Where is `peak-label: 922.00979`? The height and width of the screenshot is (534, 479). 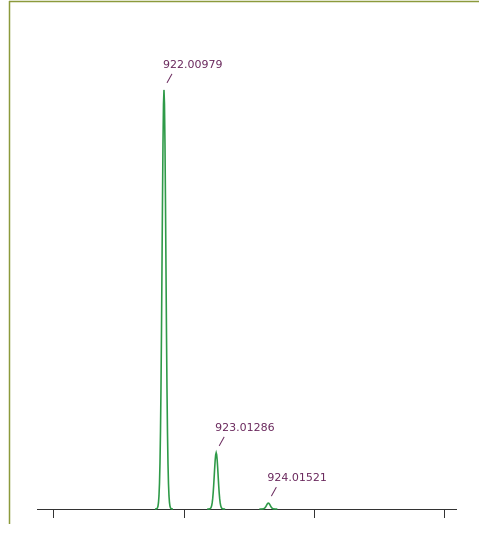 peak-label: 922.00979 is located at coordinates (193, 64).